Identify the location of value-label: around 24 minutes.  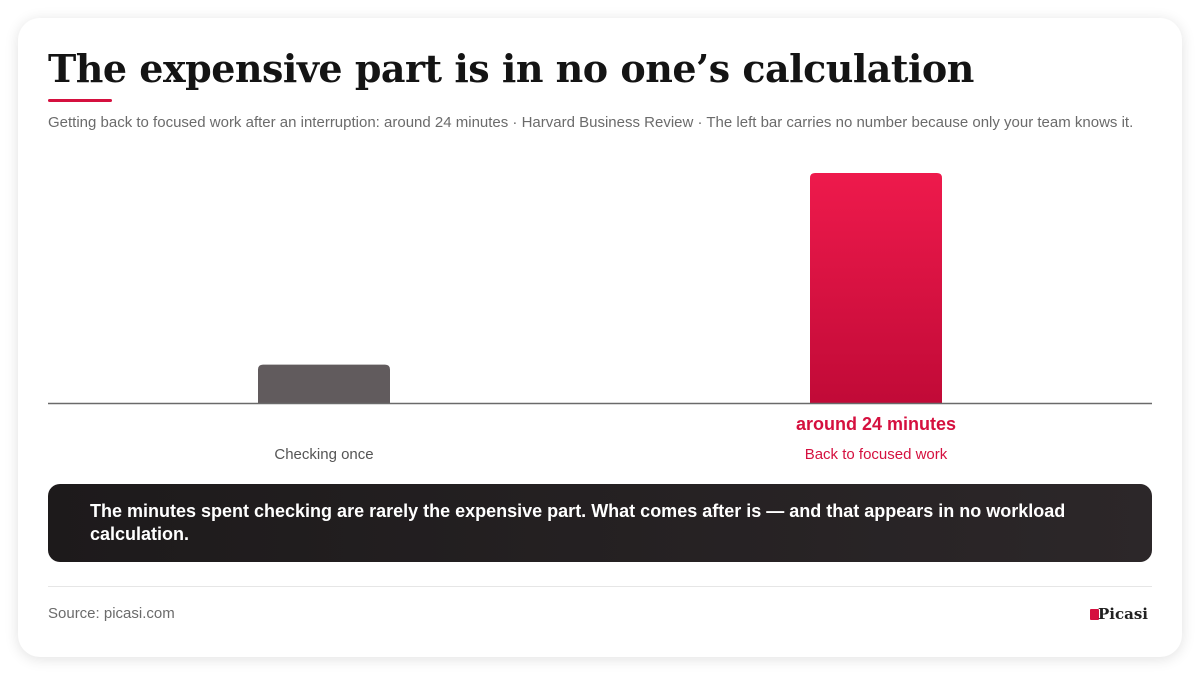
(876, 424).